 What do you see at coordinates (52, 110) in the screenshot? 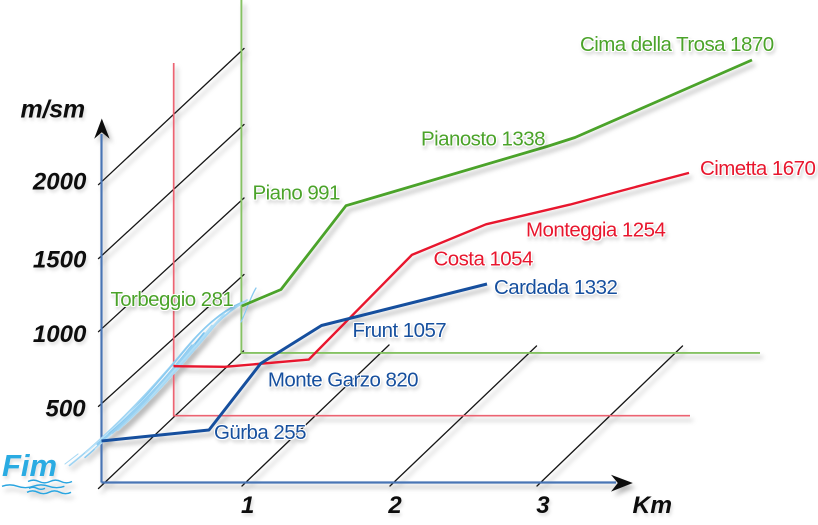
I see `svg-text: m/sm` at bounding box center [52, 110].